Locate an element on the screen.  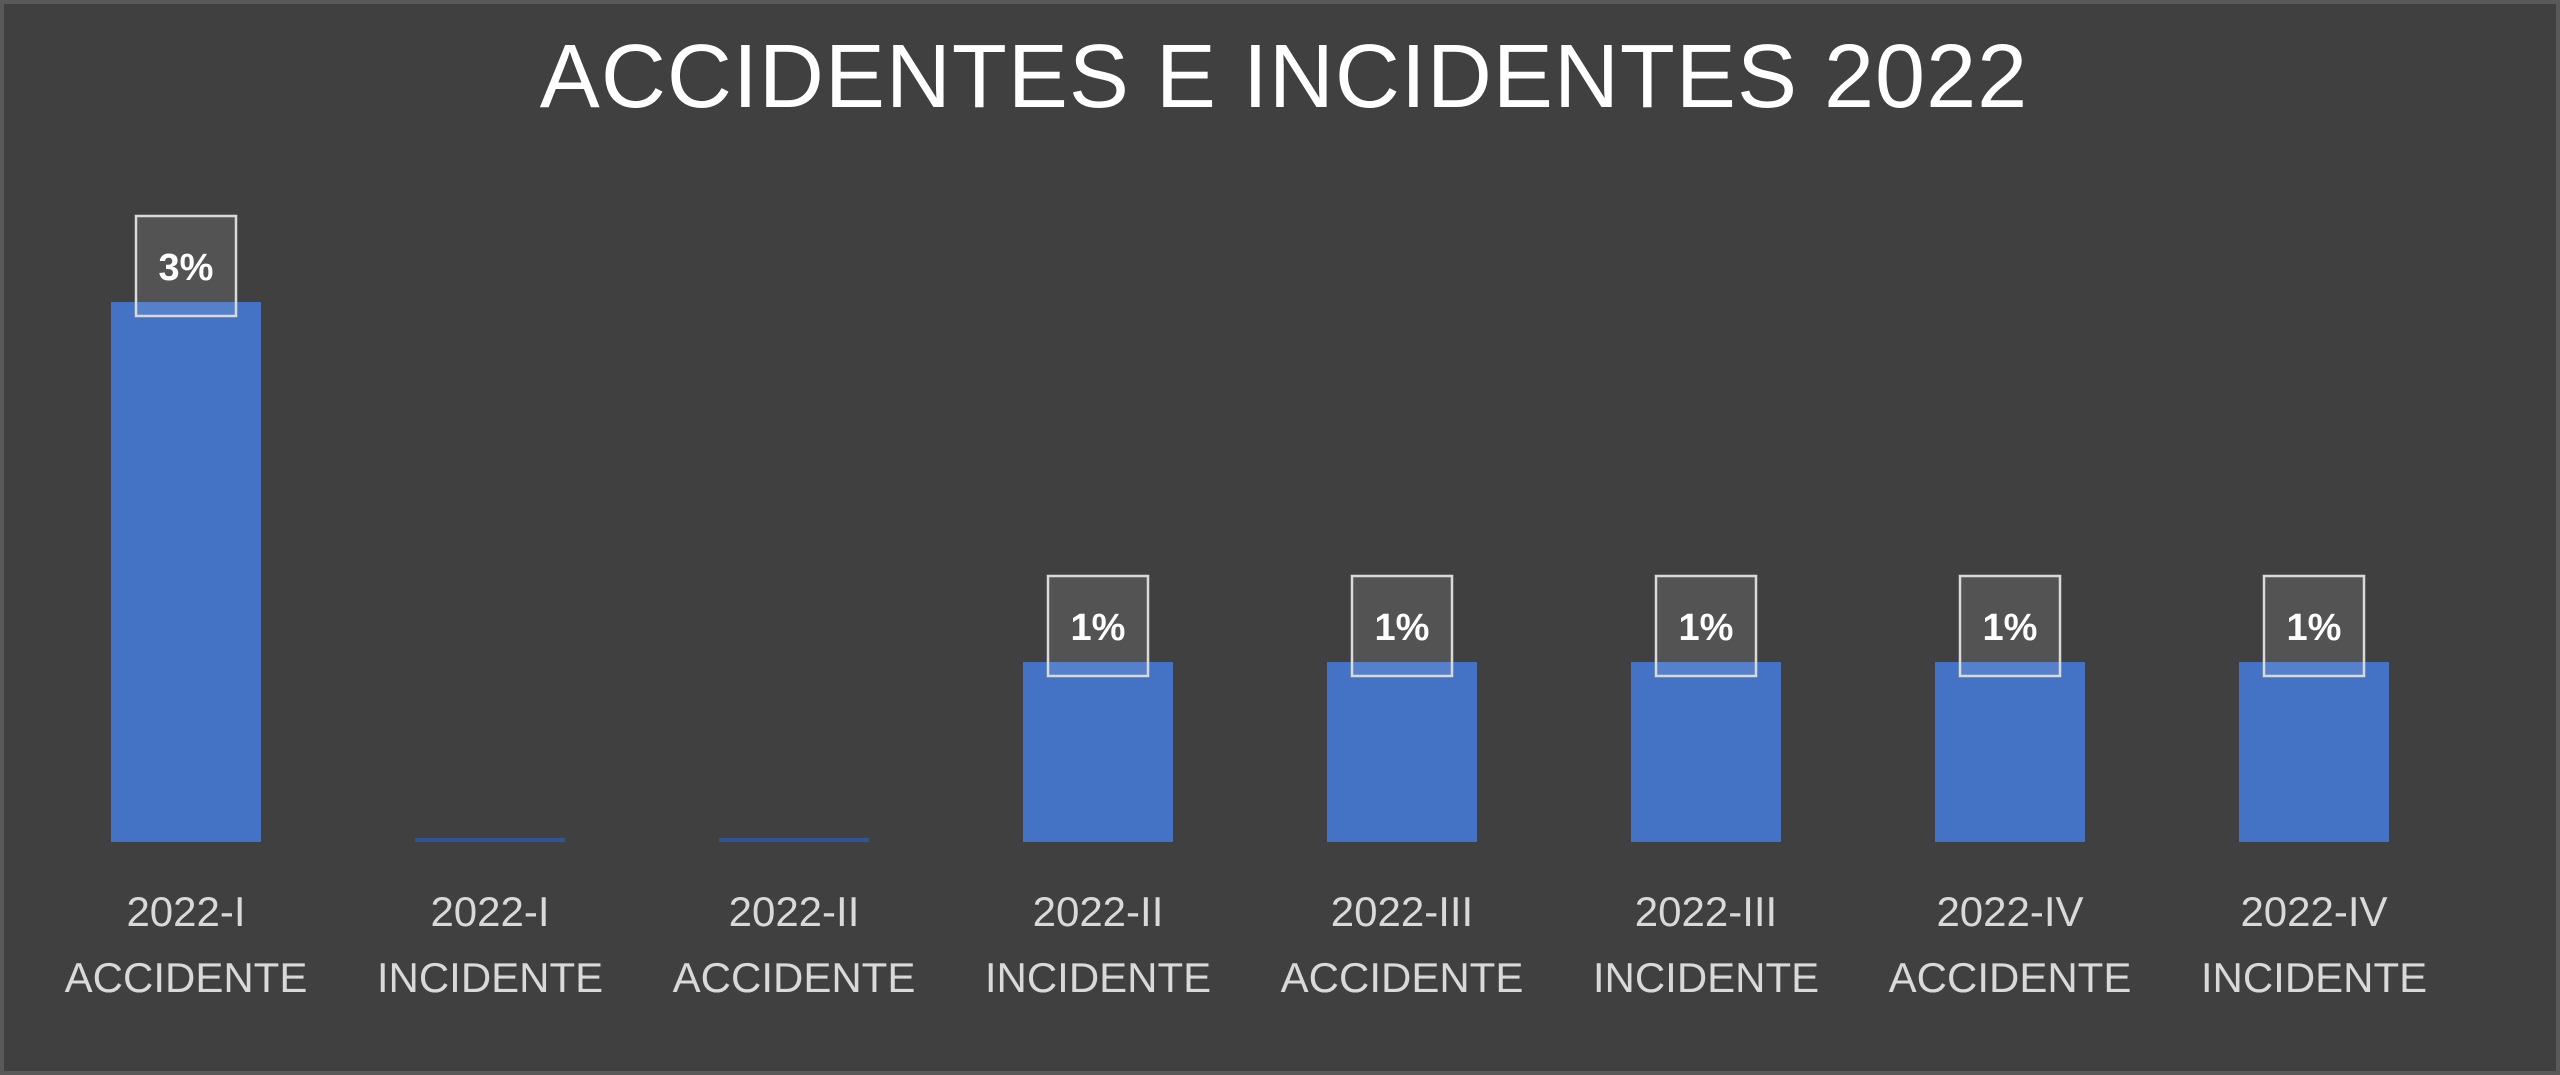
x-tick-label-2: 2022-II ACCIDENTE is located at coordinates (794, 944).